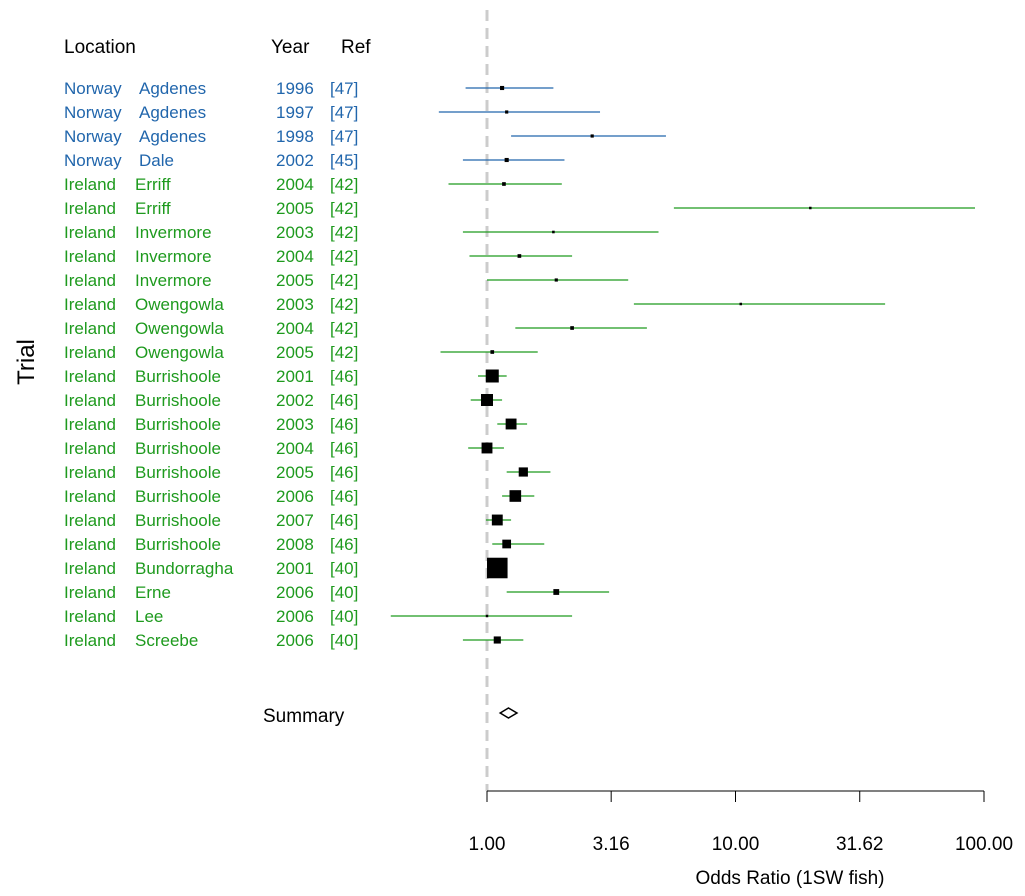 The image size is (1025, 896). I want to click on trial-row: Ireland Bundorragha 2001 [40], so click(286, 568).